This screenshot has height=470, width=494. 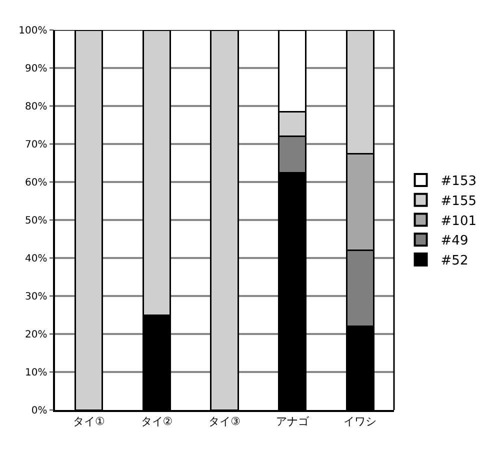 What do you see at coordinates (36, 221) in the screenshot?
I see `y-tick-label: 50%` at bounding box center [36, 221].